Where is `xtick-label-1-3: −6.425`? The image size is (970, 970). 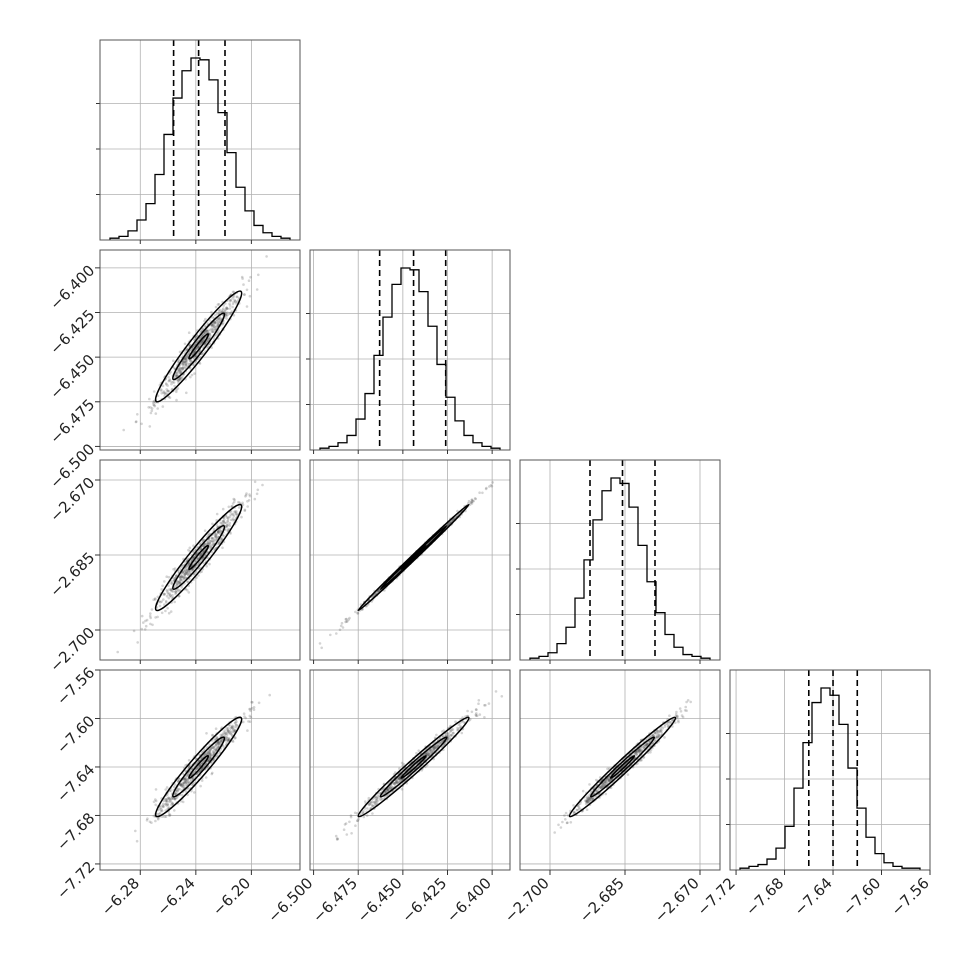
xtick-label-1-3: −6.425 is located at coordinates (424, 900).